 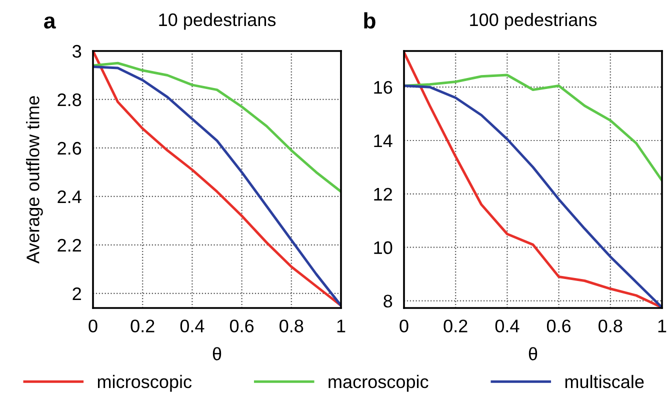 What do you see at coordinates (388, 301) in the screenshot?
I see `y-tick-label: 8` at bounding box center [388, 301].